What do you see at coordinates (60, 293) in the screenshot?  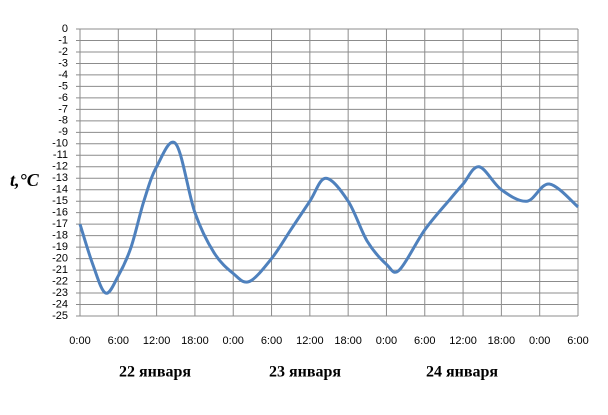 I see `y-tick-label: -23` at bounding box center [60, 293].